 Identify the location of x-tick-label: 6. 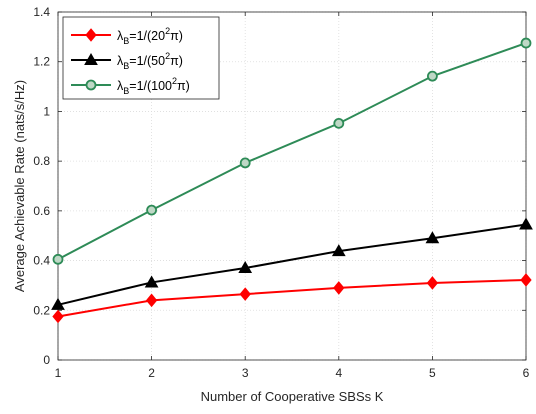
(526, 373).